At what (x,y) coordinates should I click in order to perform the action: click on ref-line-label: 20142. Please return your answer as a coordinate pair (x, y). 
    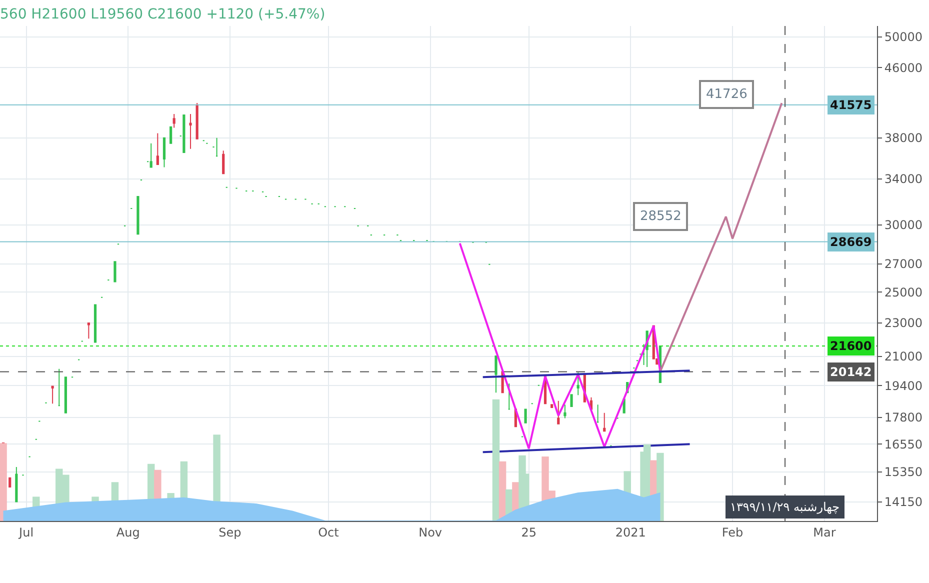
    Looking at the image, I should click on (851, 372).